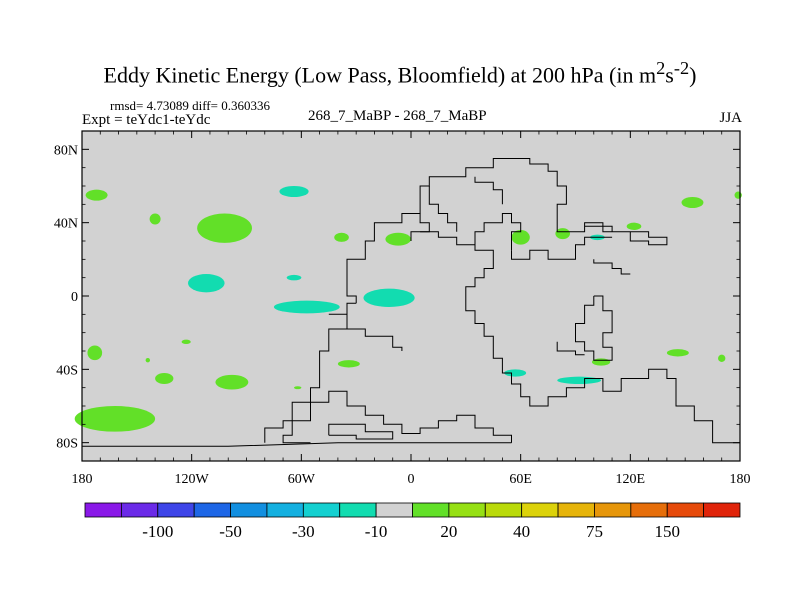  What do you see at coordinates (74, 297) in the screenshot?
I see `y-tick-label: 0` at bounding box center [74, 297].